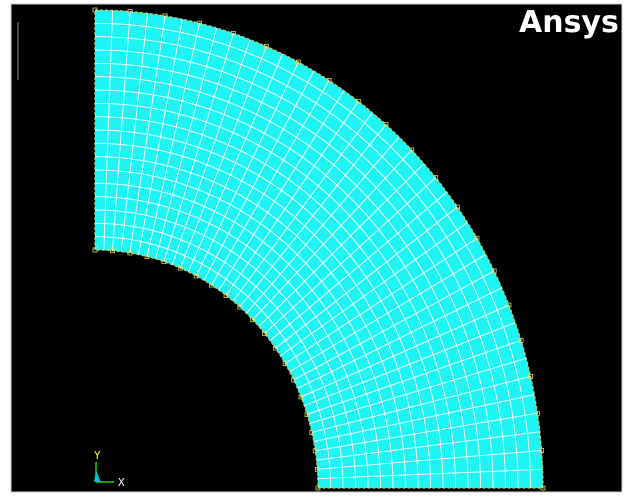 This screenshot has height=497, width=631. What do you see at coordinates (121, 482) in the screenshot?
I see `x-axis-label: X` at bounding box center [121, 482].